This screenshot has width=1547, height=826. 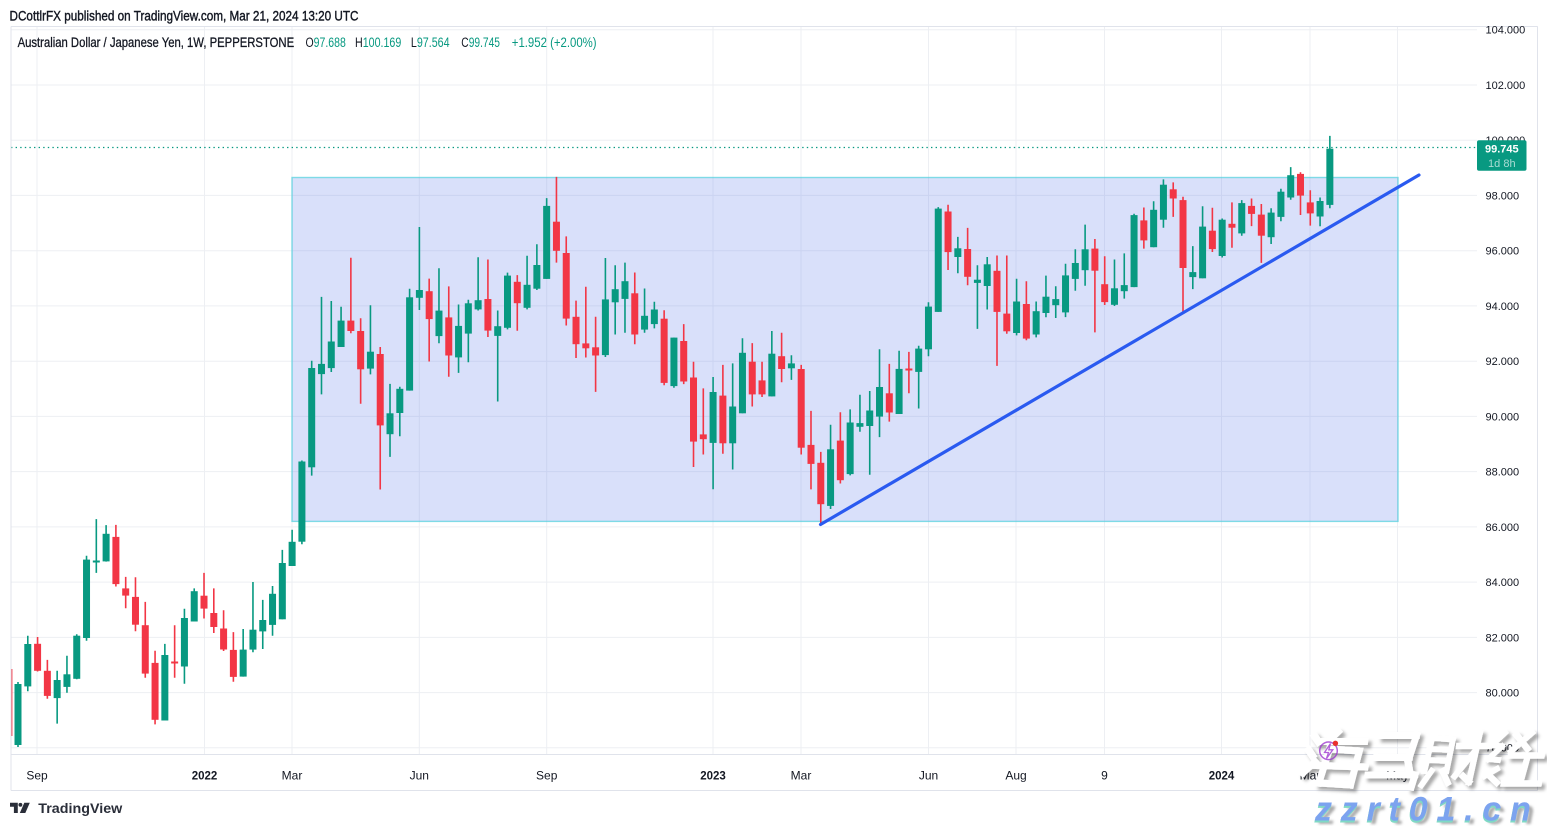 What do you see at coordinates (80, 808) in the screenshot?
I see `svg-text: TradingView` at bounding box center [80, 808].